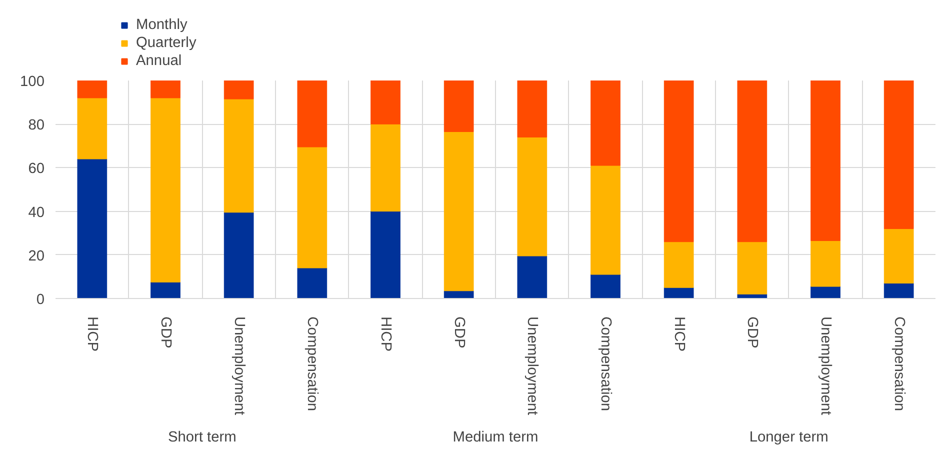 The image size is (949, 461). Describe the element at coordinates (162, 25) in the screenshot. I see `legend-label: Monthly` at that location.